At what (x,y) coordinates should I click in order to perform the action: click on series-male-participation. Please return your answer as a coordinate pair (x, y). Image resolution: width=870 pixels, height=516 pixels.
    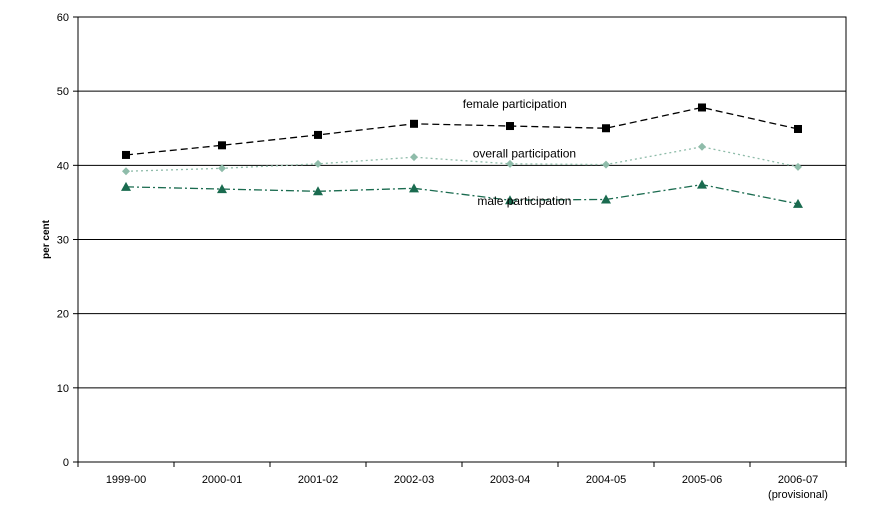
    Looking at the image, I should click on (462, 193).